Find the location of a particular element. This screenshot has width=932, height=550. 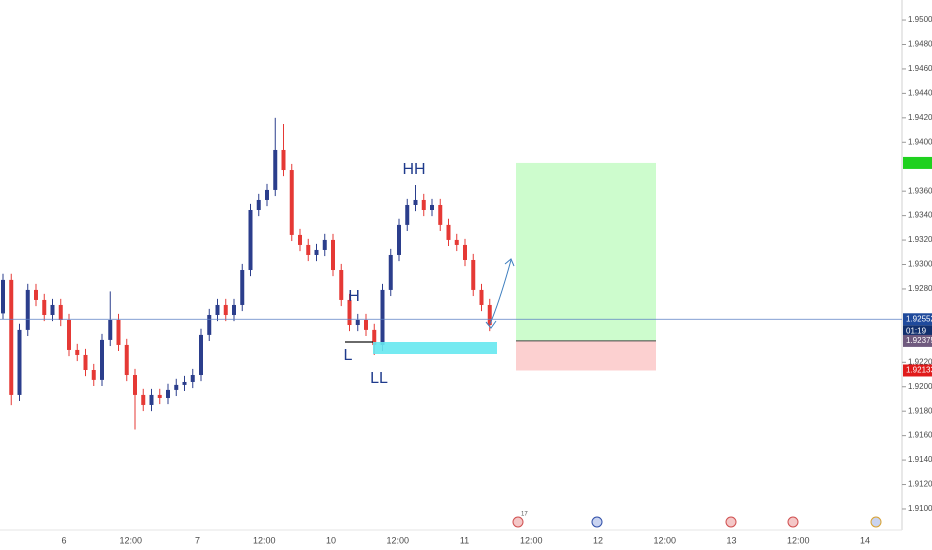

demand-zone is located at coordinates (435, 348).